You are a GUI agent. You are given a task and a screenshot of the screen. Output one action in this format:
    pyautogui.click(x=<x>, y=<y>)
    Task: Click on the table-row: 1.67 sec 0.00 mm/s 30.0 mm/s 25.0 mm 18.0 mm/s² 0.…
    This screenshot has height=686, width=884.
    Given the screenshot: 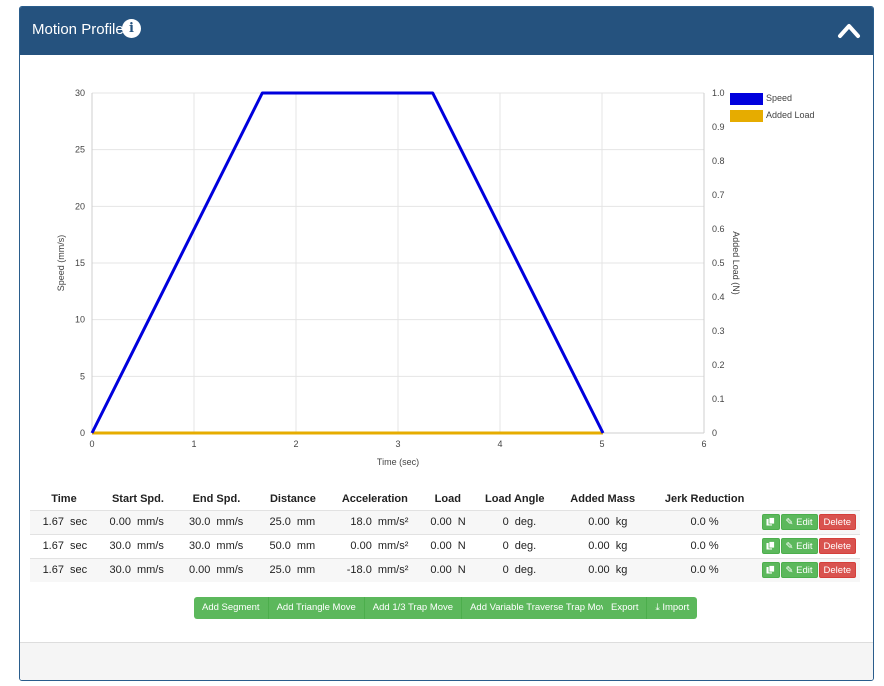 What is the action you would take?
    pyautogui.click(x=445, y=521)
    